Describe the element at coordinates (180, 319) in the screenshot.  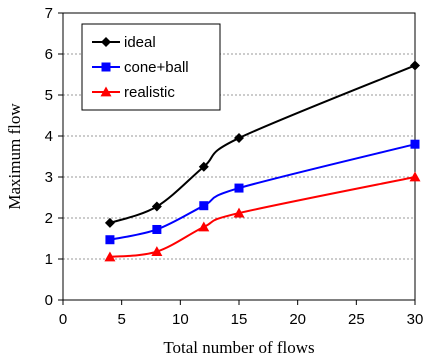
I see `x-tick-label: 10` at that location.